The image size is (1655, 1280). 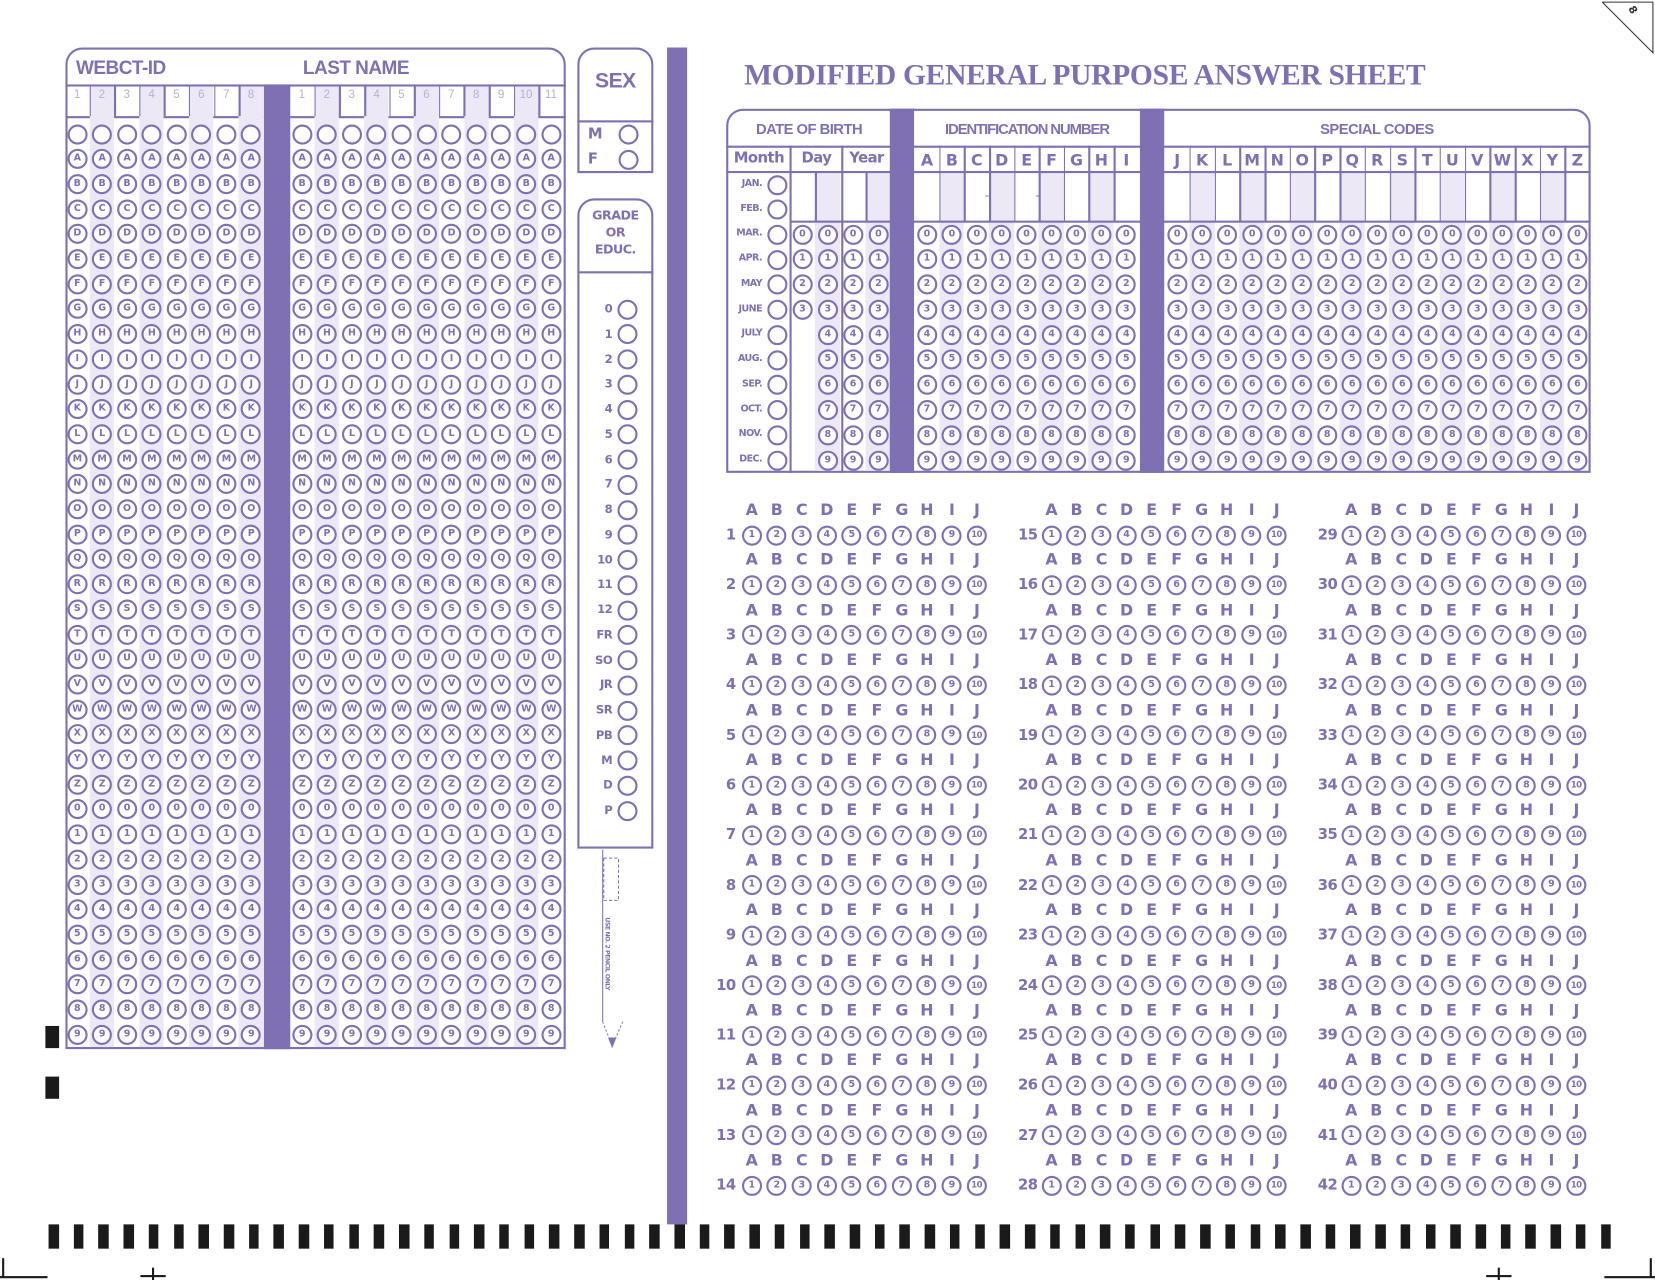 I want to click on special-code-bubble: 0, so click(x=1452, y=234).